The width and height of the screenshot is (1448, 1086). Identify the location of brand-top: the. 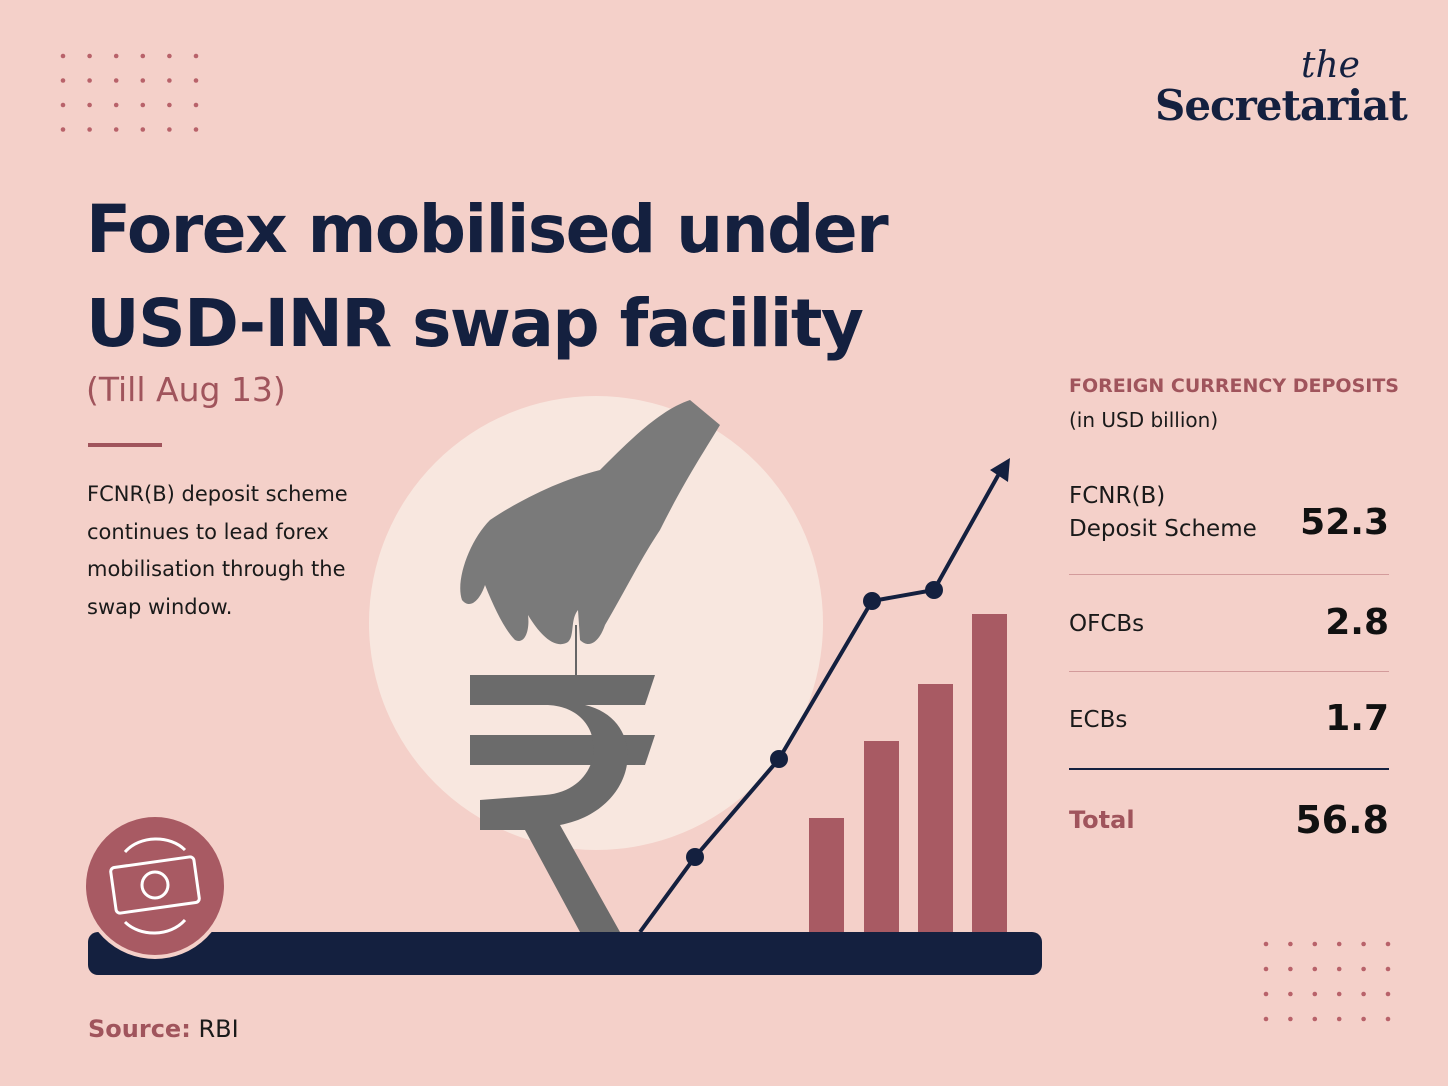
(1330, 65).